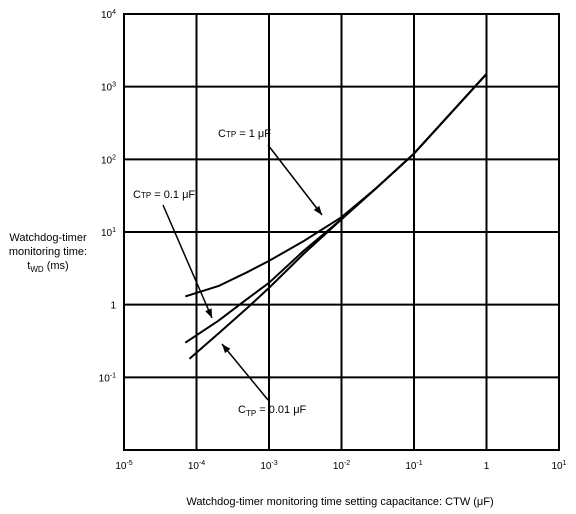 Image resolution: width=576 pixels, height=514 pixels. I want to click on tick-label: 10³, so click(108, 88).